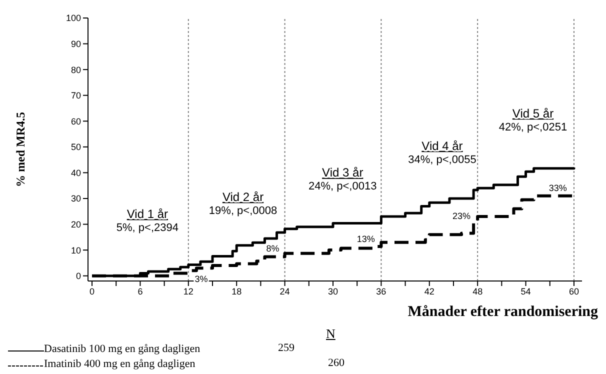 The image size is (606, 374). What do you see at coordinates (381, 291) in the screenshot?
I see `x-tick-label: 36` at bounding box center [381, 291].